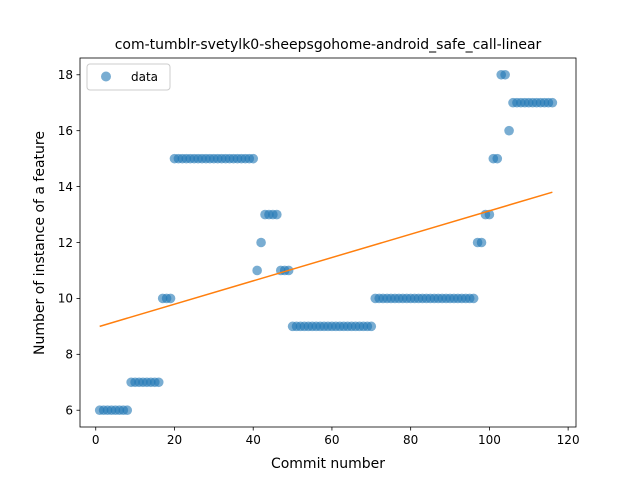 This screenshot has width=640, height=480. What do you see at coordinates (328, 464) in the screenshot?
I see `x-axis-label: Commit number` at bounding box center [328, 464].